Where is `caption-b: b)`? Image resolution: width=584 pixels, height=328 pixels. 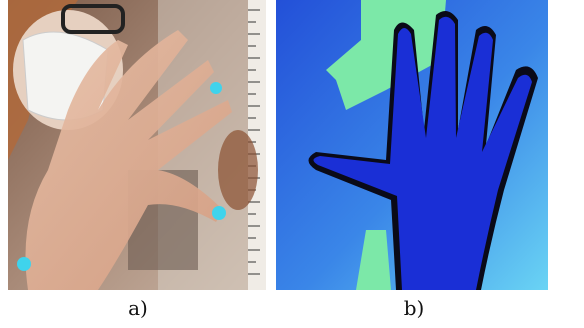 caption-b: b) is located at coordinates (414, 308).